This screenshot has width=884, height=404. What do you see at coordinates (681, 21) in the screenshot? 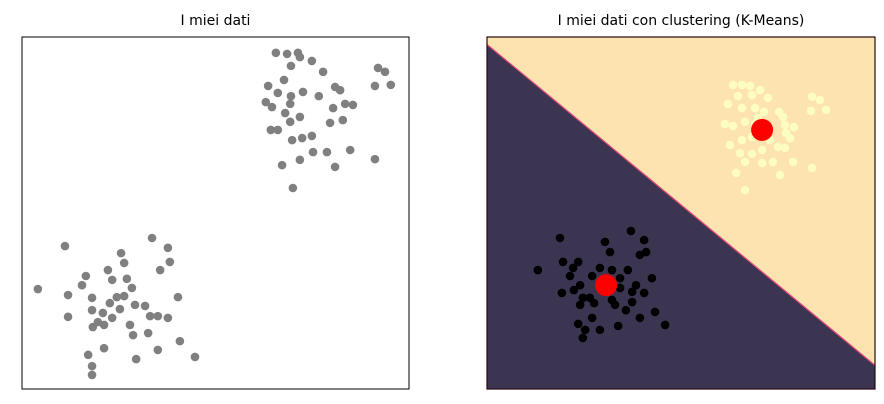
I see `chart-title: I miei dati con clustering (K-Means)` at bounding box center [681, 21].